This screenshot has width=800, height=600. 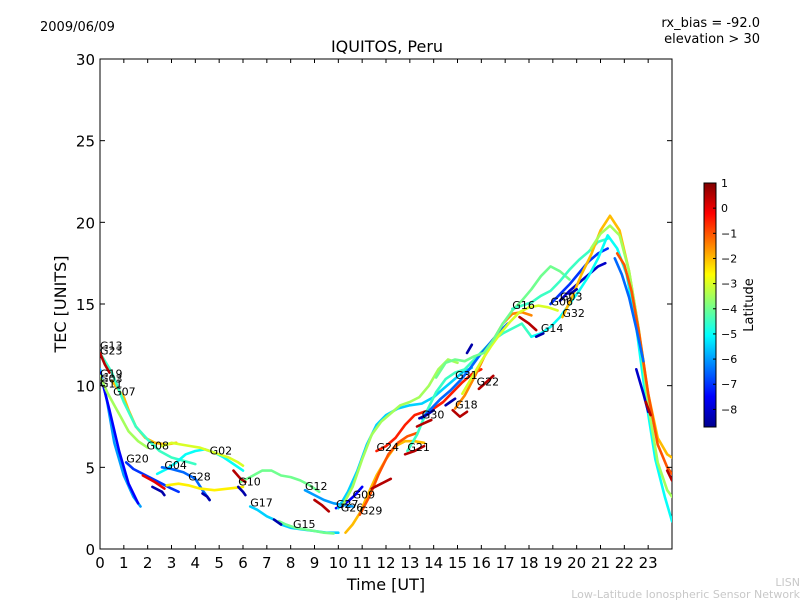 What do you see at coordinates (85, 305) in the screenshot?
I see `y-tick-label: 15` at bounding box center [85, 305].